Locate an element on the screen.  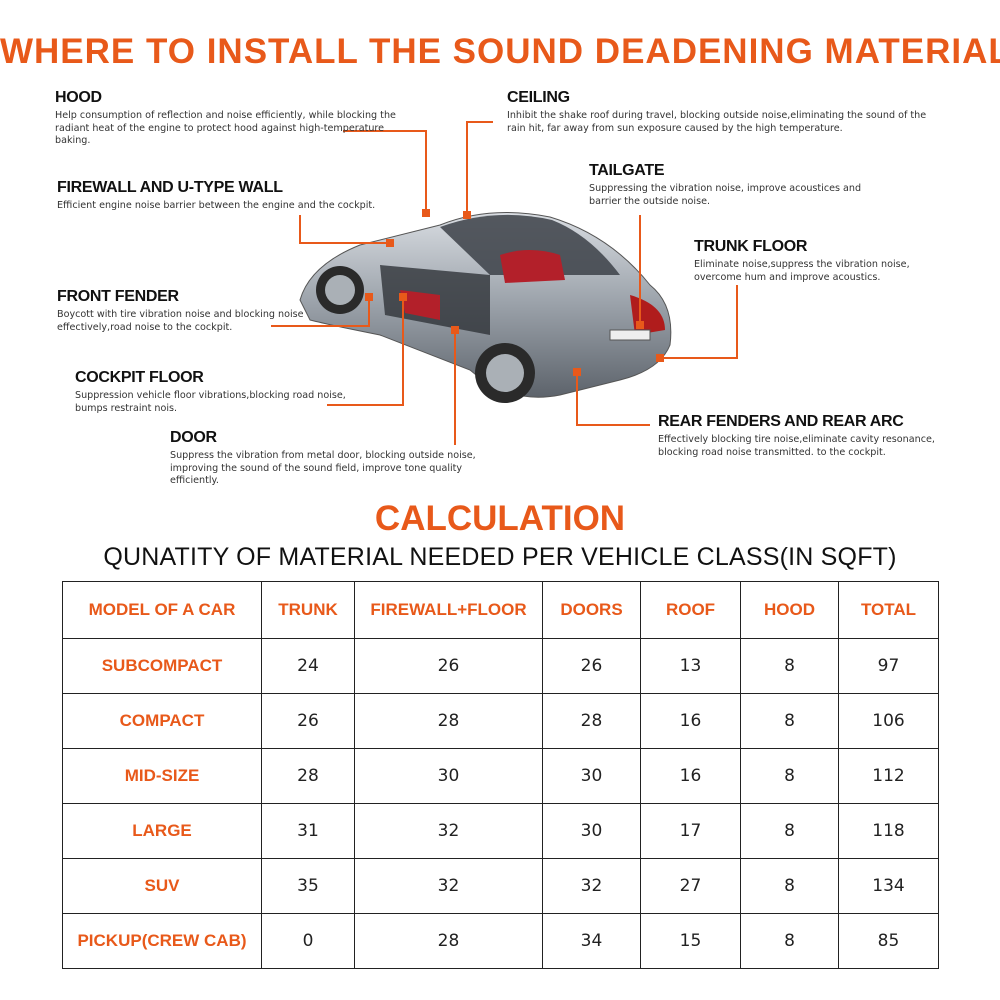
table-row: PICKUP(CREW CAB) 0 28 34 15 8 85 is located at coordinates (500, 941).